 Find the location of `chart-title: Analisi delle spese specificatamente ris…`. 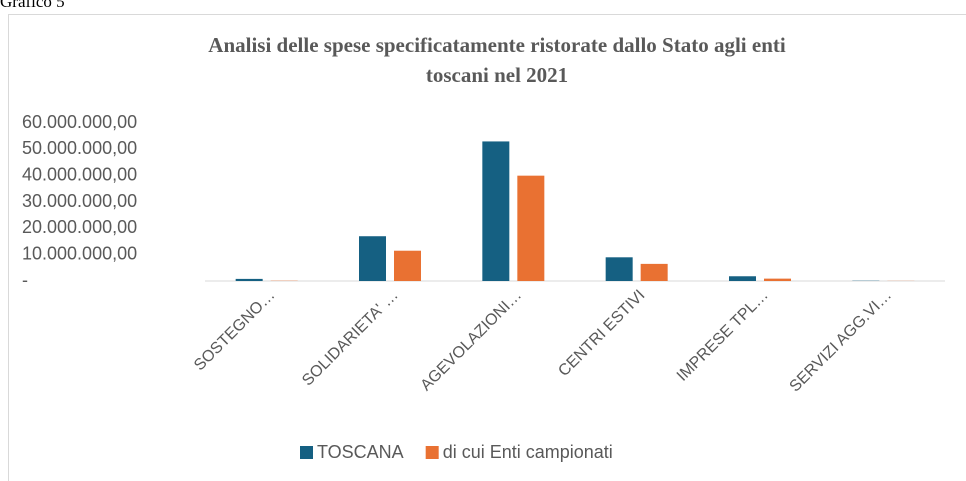

chart-title: Analisi delle spese specificatamente ris… is located at coordinates (497, 45).